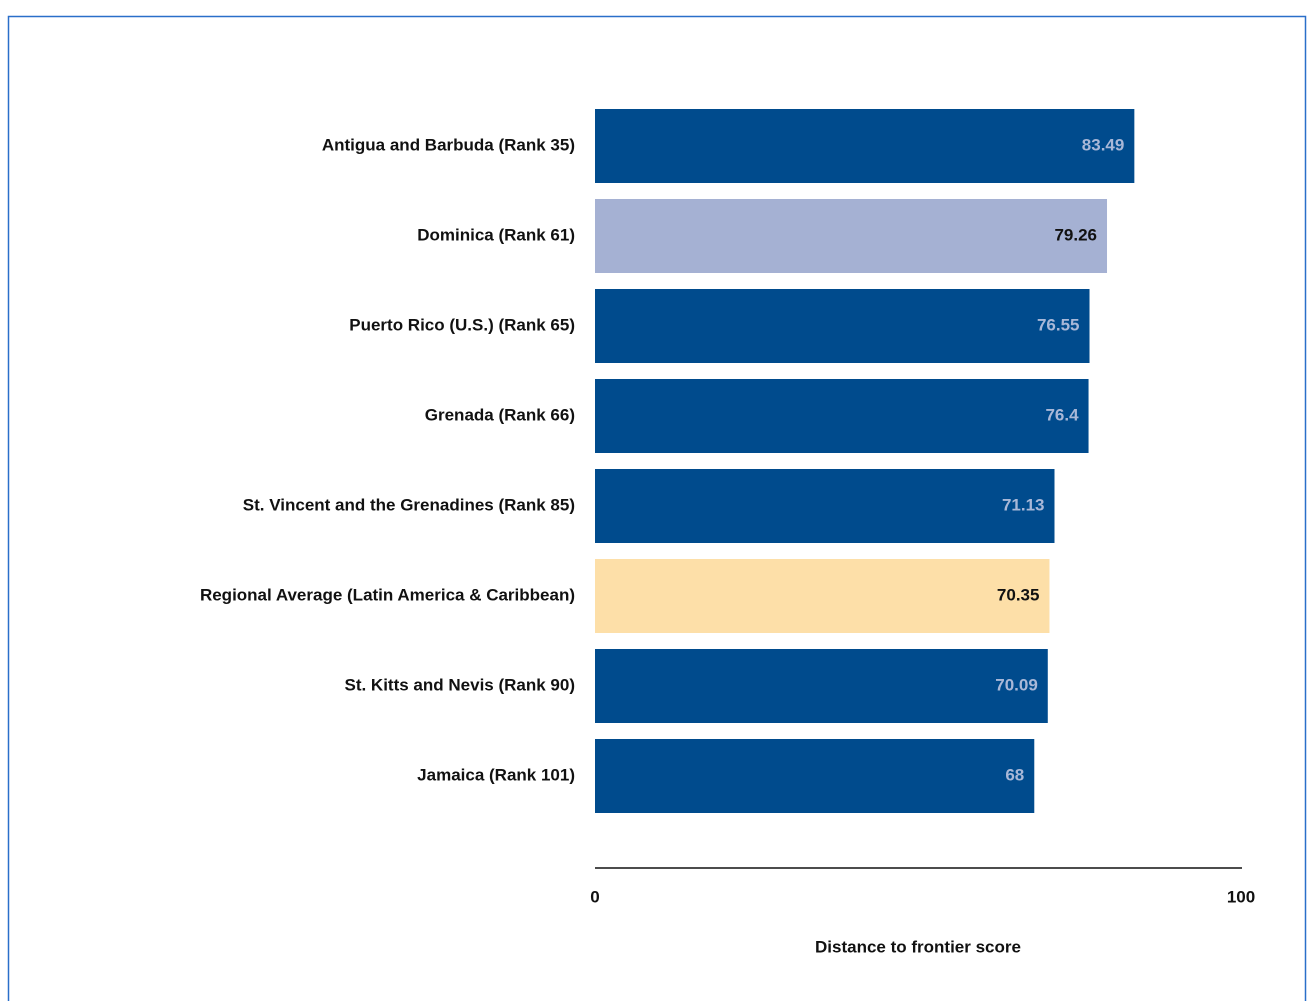  I want to click on value-label: 71.13, so click(1023, 504).